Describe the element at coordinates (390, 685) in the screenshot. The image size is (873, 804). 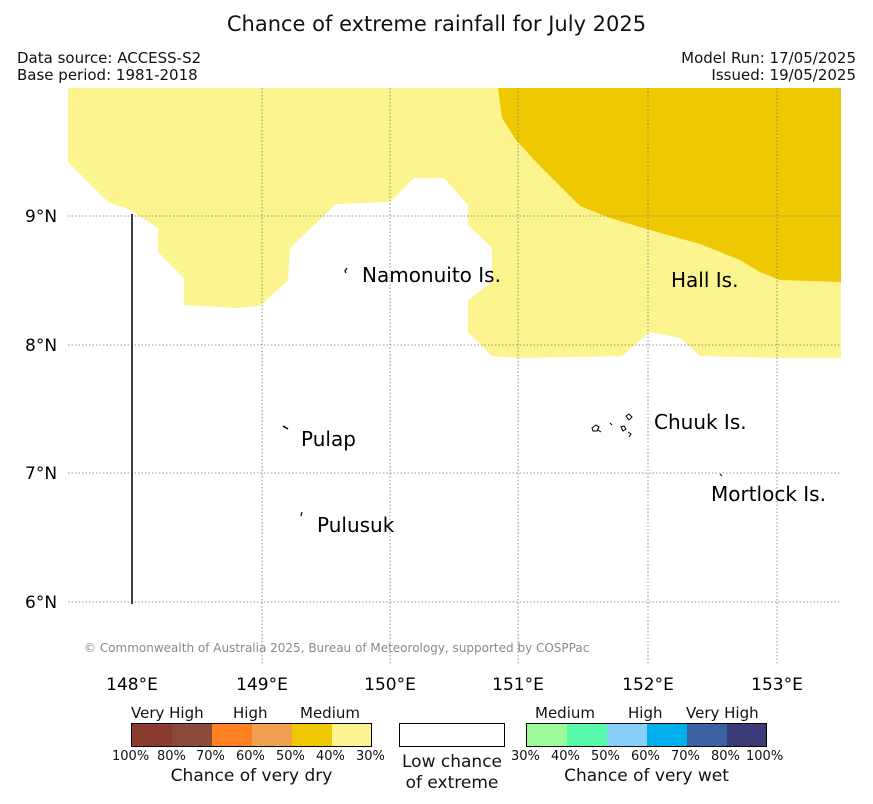
I see `lon-tick-150: 150°E` at that location.